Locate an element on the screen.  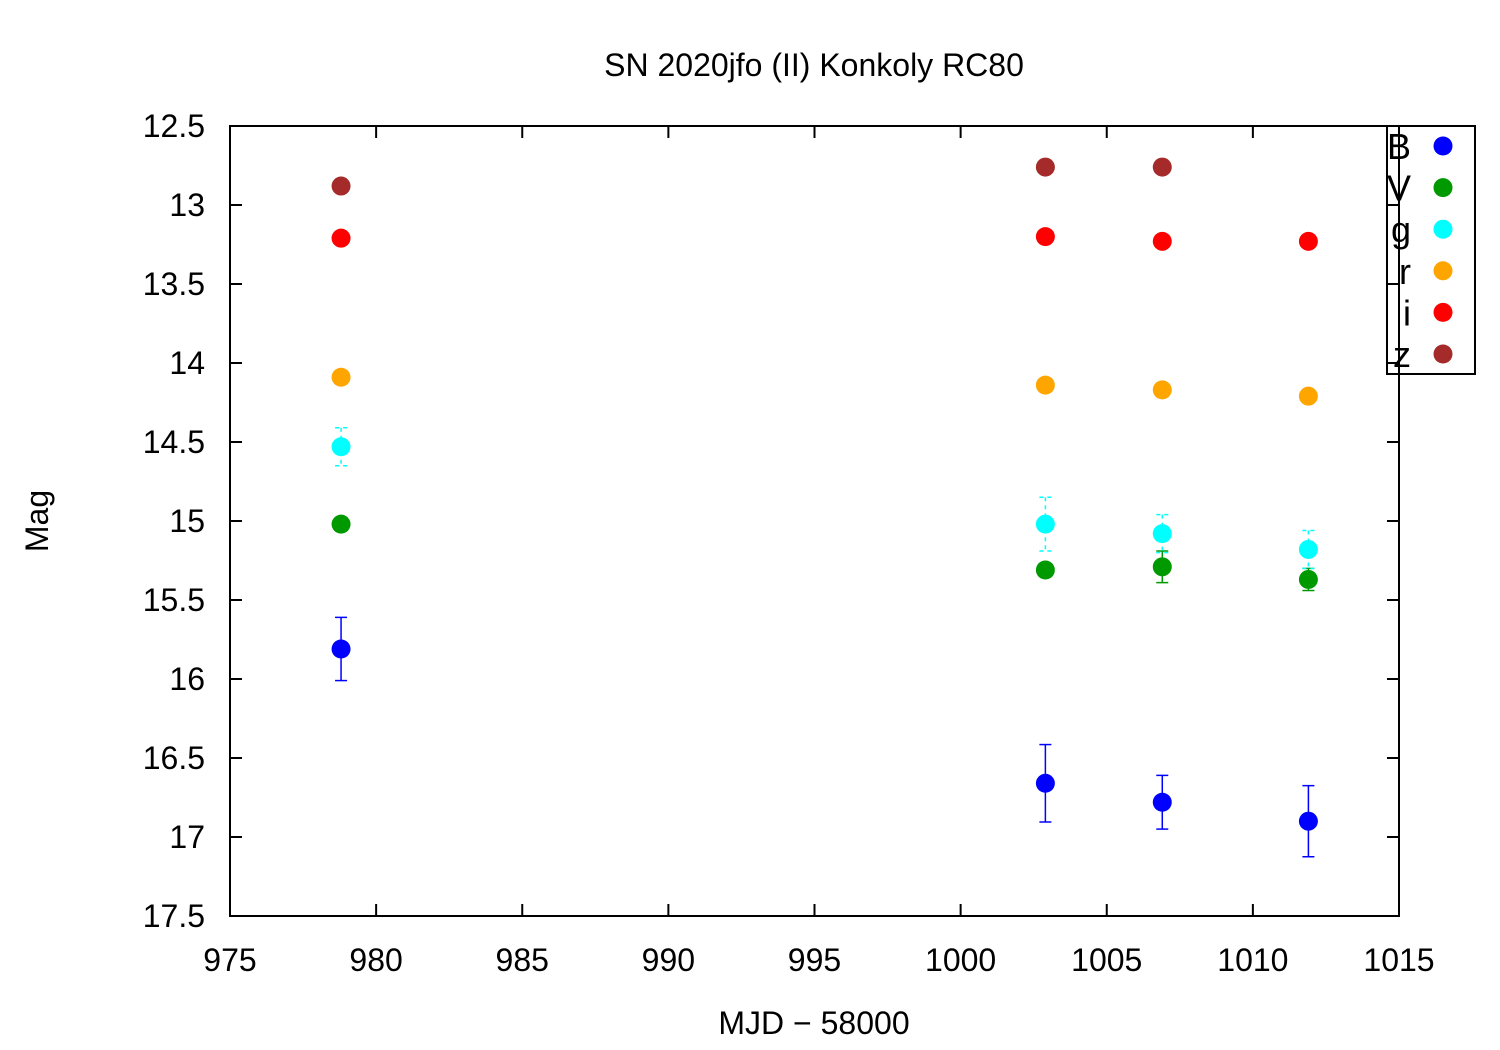
x-tick-label: 990 is located at coordinates (668, 960).